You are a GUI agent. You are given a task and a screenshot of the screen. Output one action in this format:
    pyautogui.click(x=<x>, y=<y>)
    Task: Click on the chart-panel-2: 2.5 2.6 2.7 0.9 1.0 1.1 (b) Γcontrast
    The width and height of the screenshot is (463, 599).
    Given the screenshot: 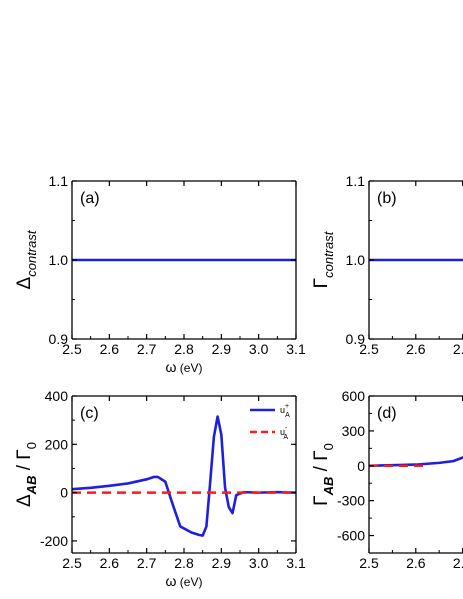 What is the action you would take?
    pyautogui.click(x=387, y=265)
    